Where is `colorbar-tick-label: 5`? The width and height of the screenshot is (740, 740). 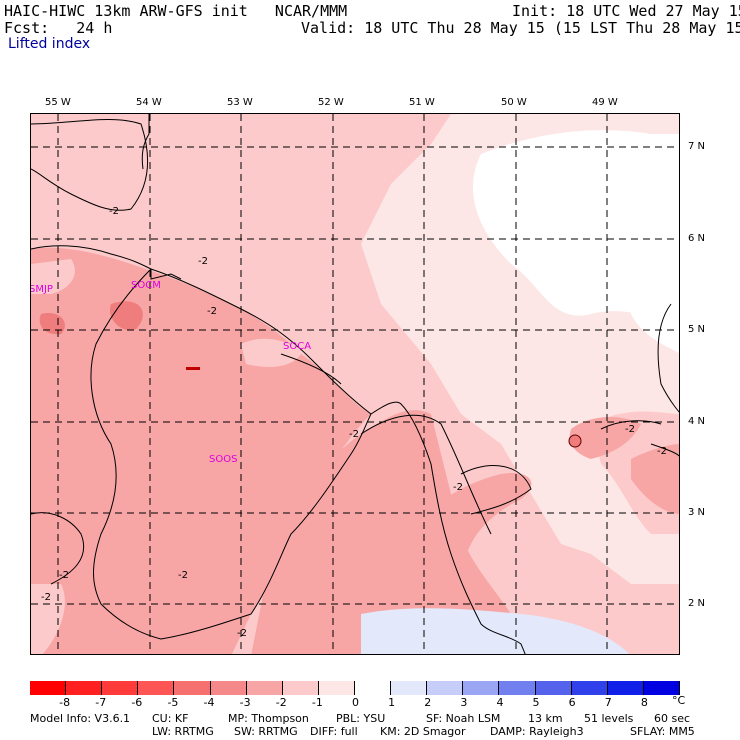 colorbar-tick-label: 5 is located at coordinates (536, 702).